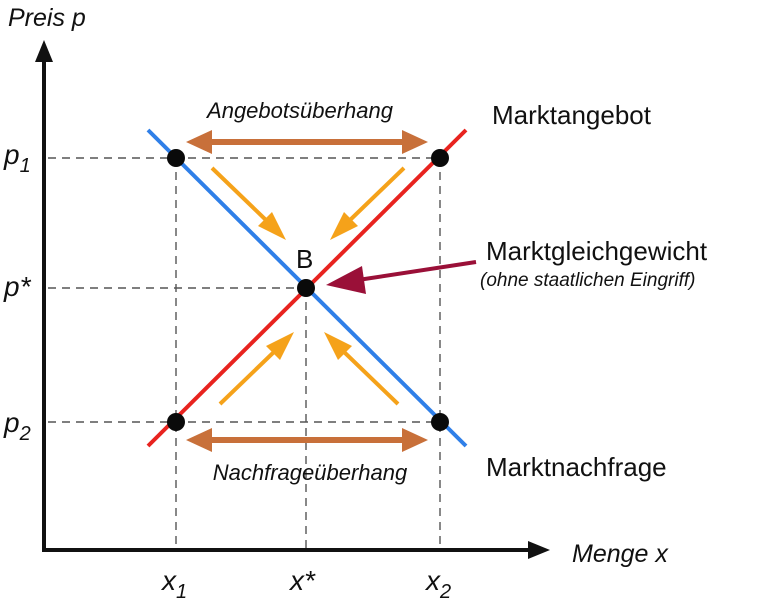  What do you see at coordinates (307, 142) in the screenshot?
I see `supply-surplus-arrow` at bounding box center [307, 142].